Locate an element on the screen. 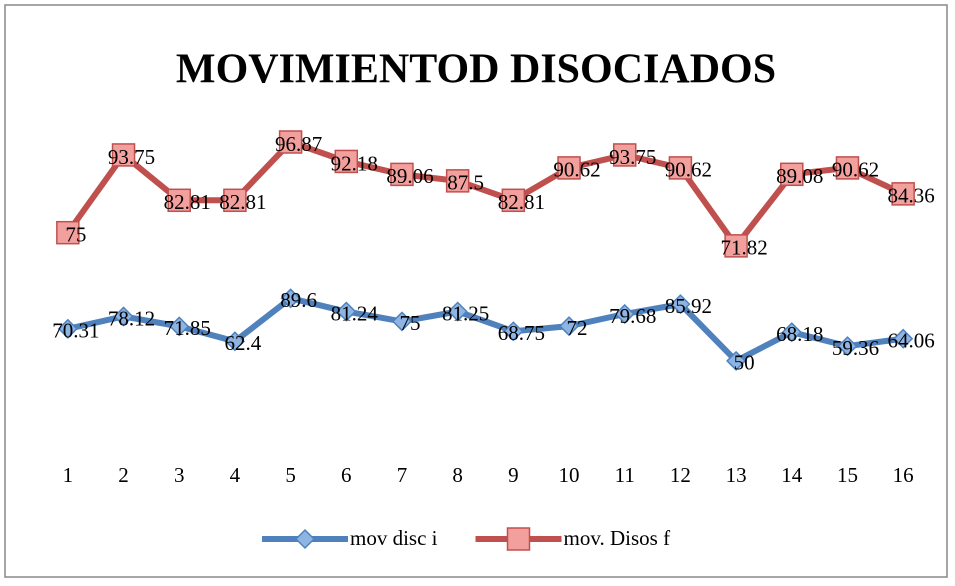 The width and height of the screenshot is (955, 586). data-label: 81.24 is located at coordinates (355, 313).